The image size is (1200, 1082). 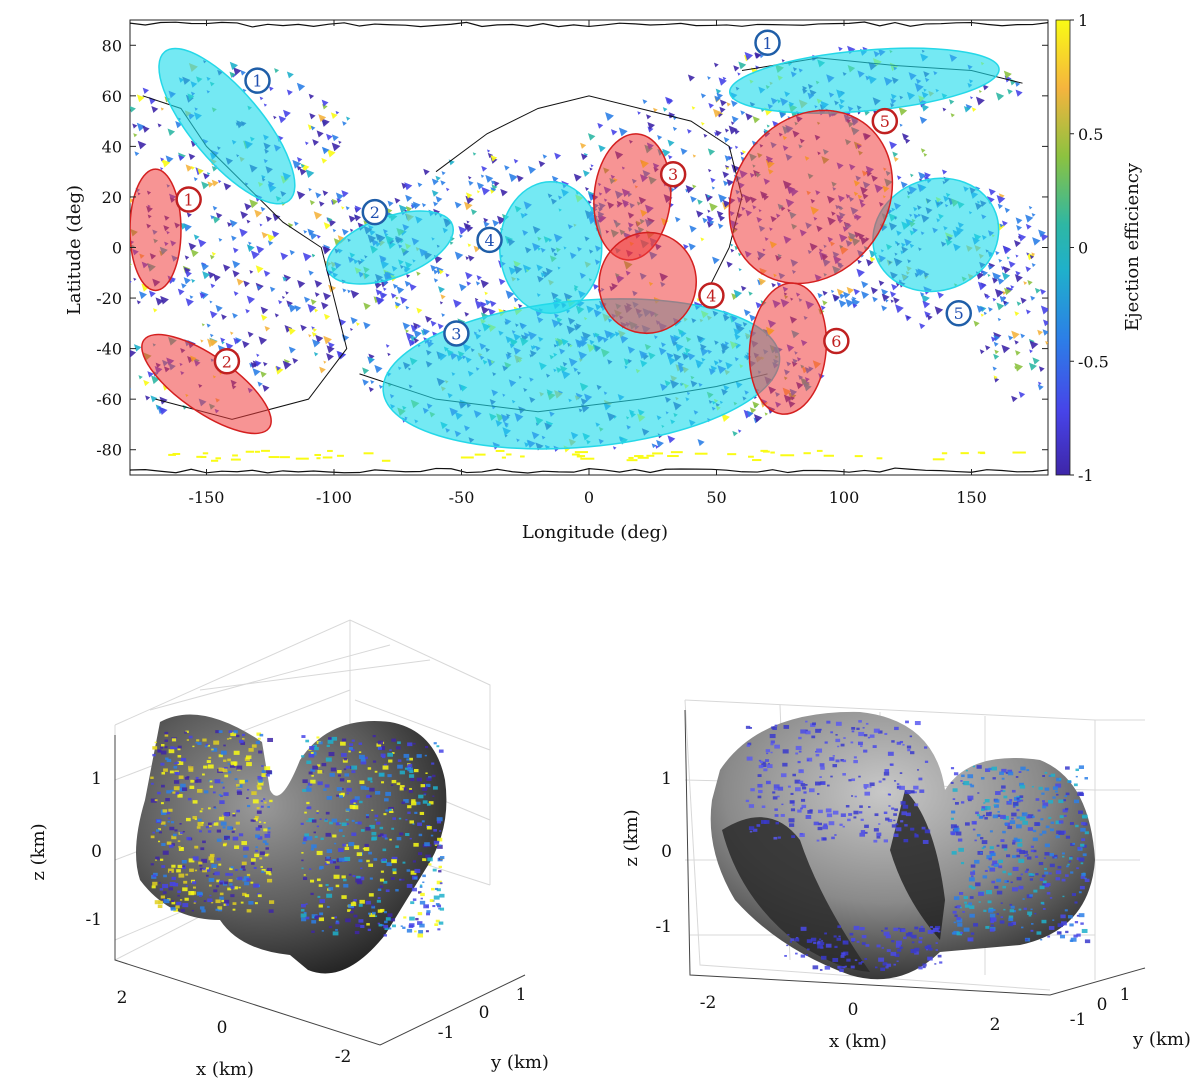 What do you see at coordinates (631, 837) in the screenshot?
I see `right-z-axis-label: z (km)` at bounding box center [631, 837].